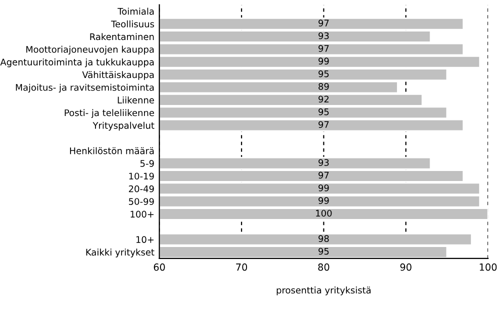 The width and height of the screenshot is (498, 323). I want to click on x-tick-label: 100, so click(488, 267).